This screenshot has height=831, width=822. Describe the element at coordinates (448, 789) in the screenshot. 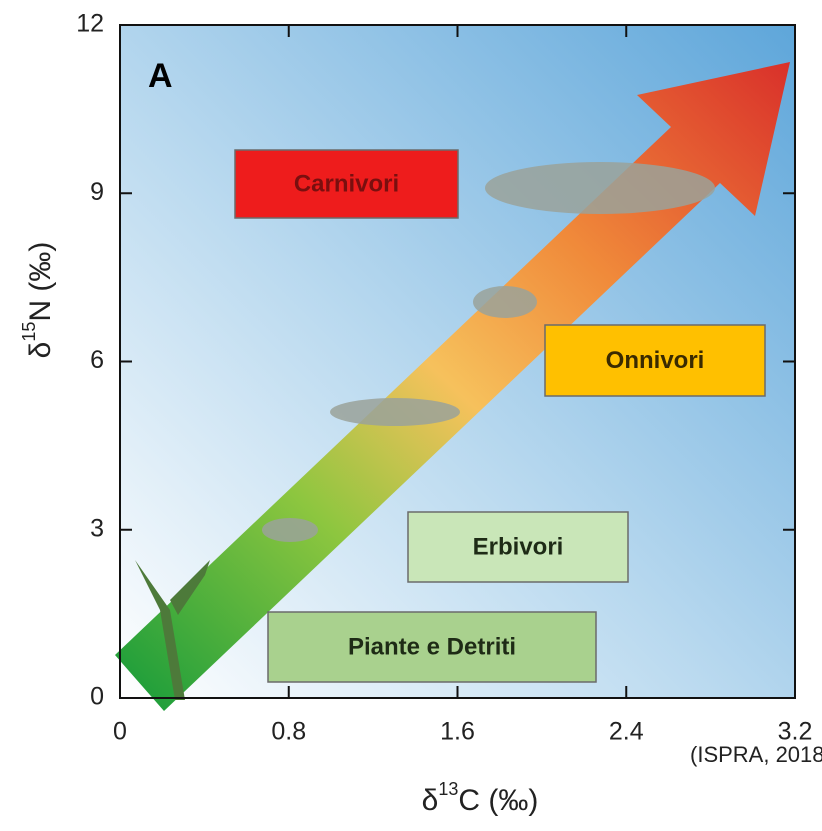

I see `x-label-sup: 13` at that location.